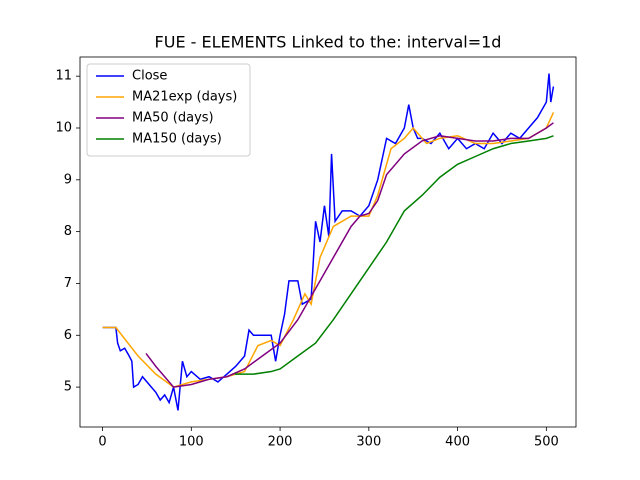 This screenshot has height=480, width=640. I want to click on y-tick-label: 9, so click(68, 179).